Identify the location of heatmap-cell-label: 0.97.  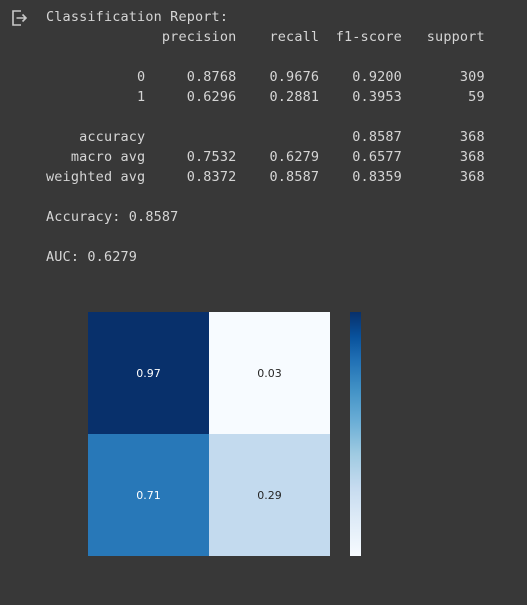
(148, 373).